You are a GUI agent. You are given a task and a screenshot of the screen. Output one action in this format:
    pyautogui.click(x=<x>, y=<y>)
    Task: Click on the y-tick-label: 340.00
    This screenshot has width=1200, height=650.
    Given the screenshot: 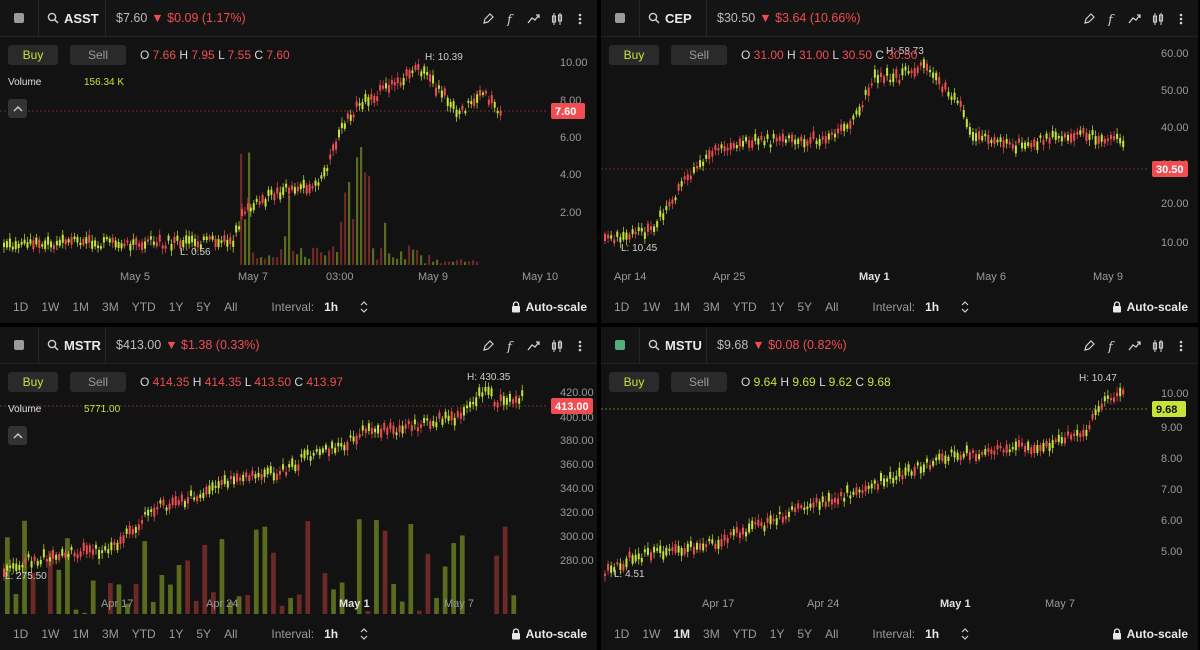 What is the action you would take?
    pyautogui.click(x=577, y=489)
    